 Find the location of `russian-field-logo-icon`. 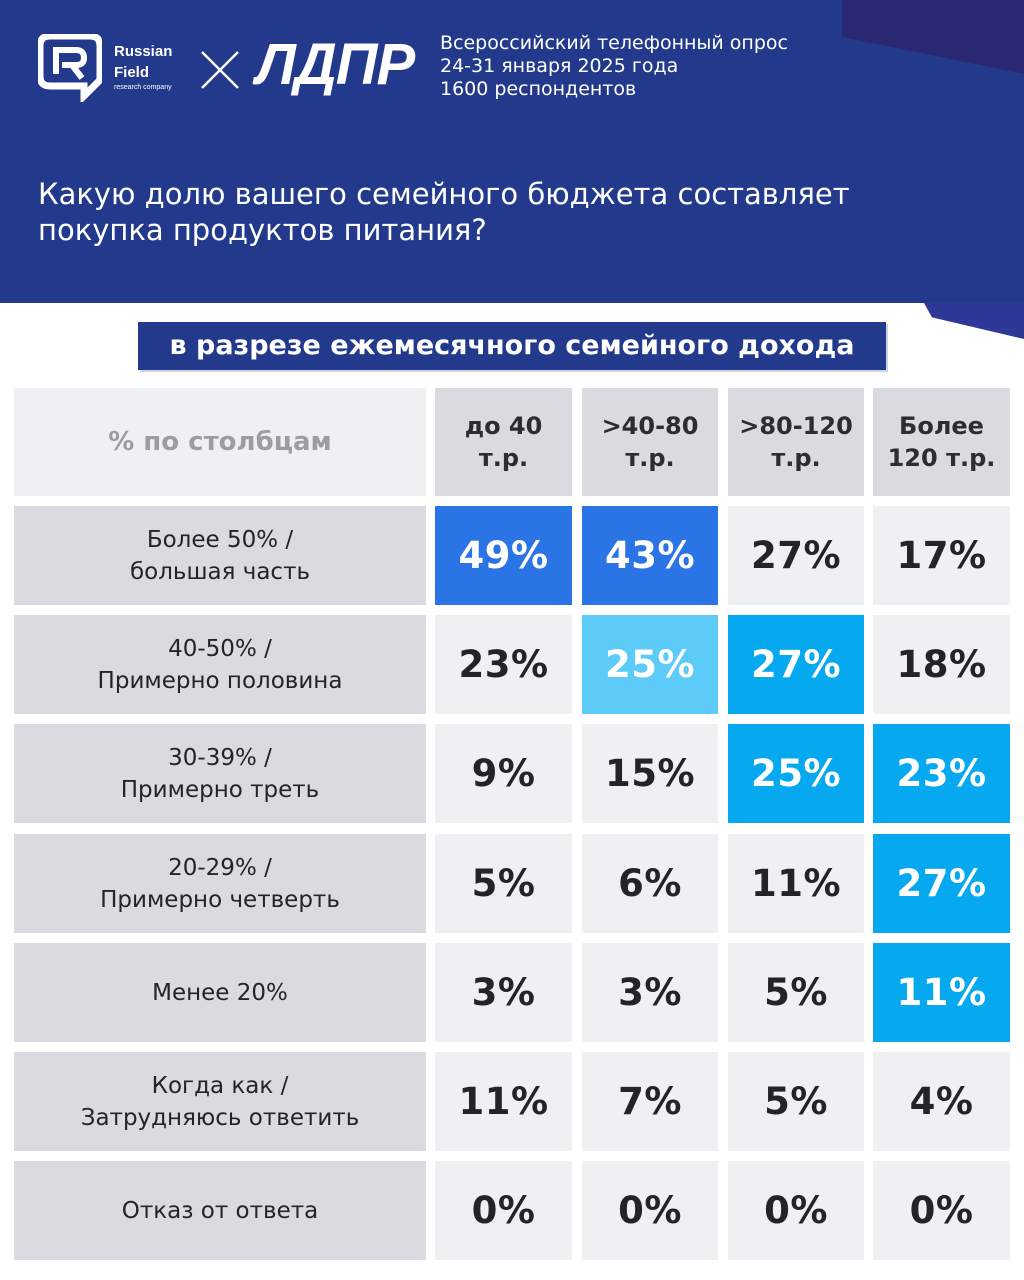

russian-field-logo-icon is located at coordinates (70, 68).